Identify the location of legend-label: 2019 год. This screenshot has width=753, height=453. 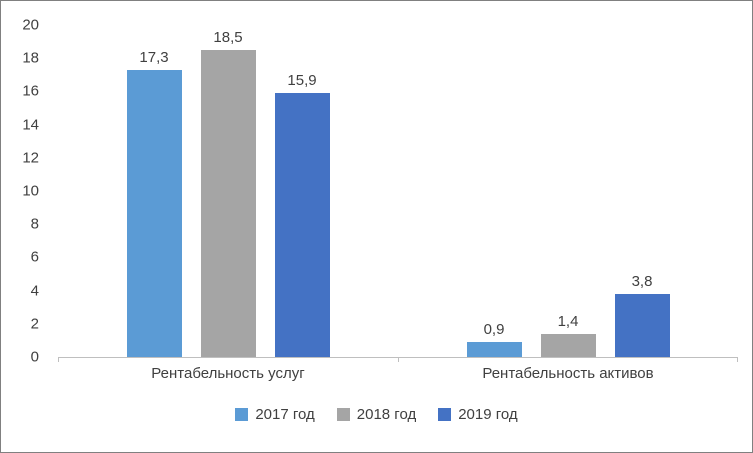
(488, 414).